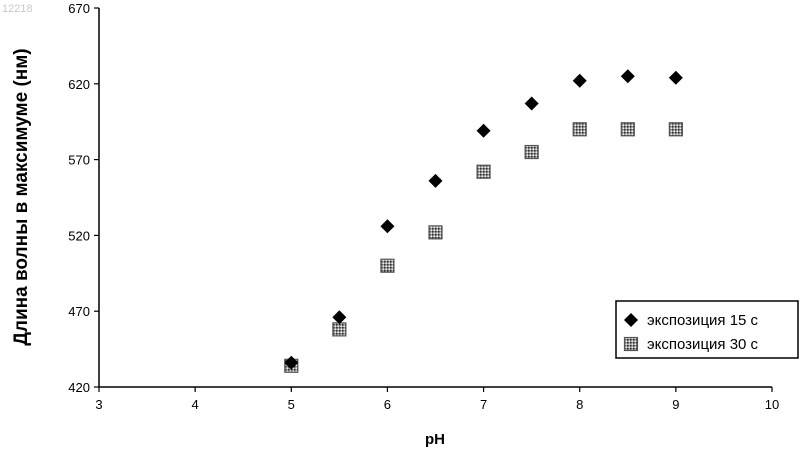 The height and width of the screenshot is (451, 800). What do you see at coordinates (83, 198) in the screenshot?
I see `y-axis-ticks: 420 470 520 570 620 670` at bounding box center [83, 198].